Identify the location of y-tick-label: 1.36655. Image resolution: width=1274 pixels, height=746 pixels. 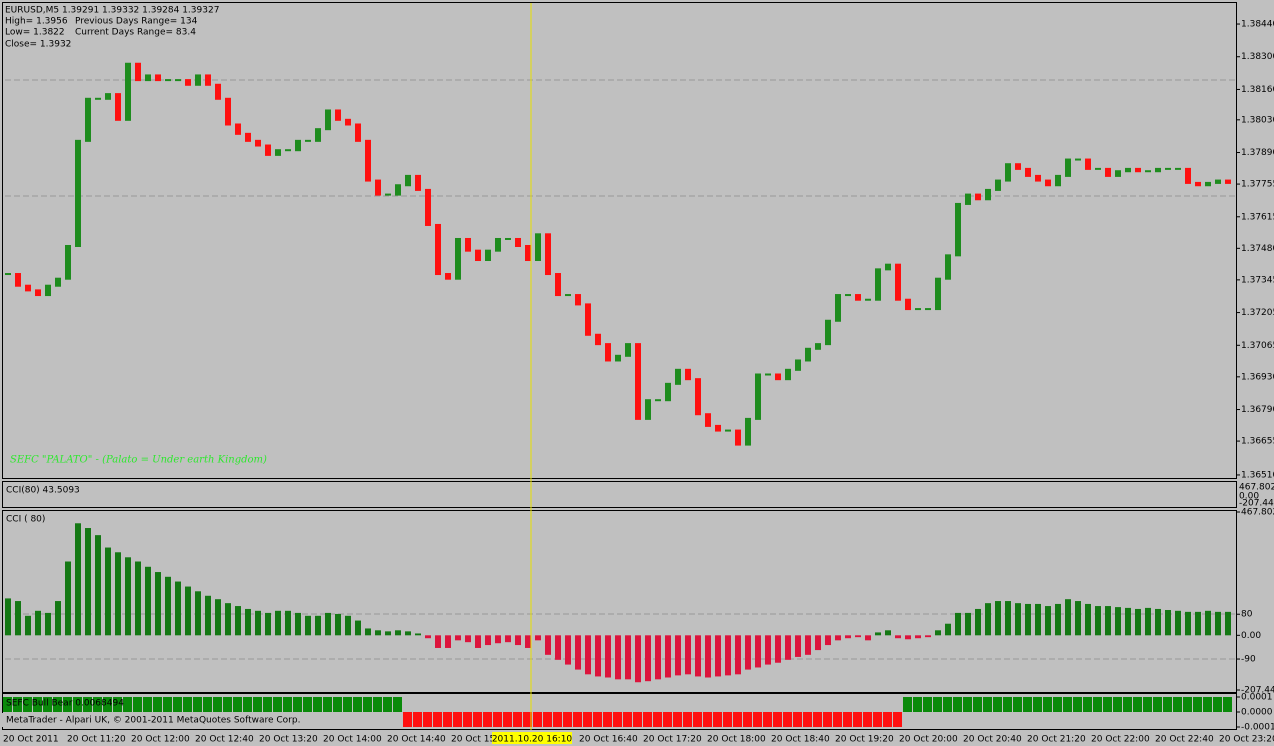
(1257, 442).